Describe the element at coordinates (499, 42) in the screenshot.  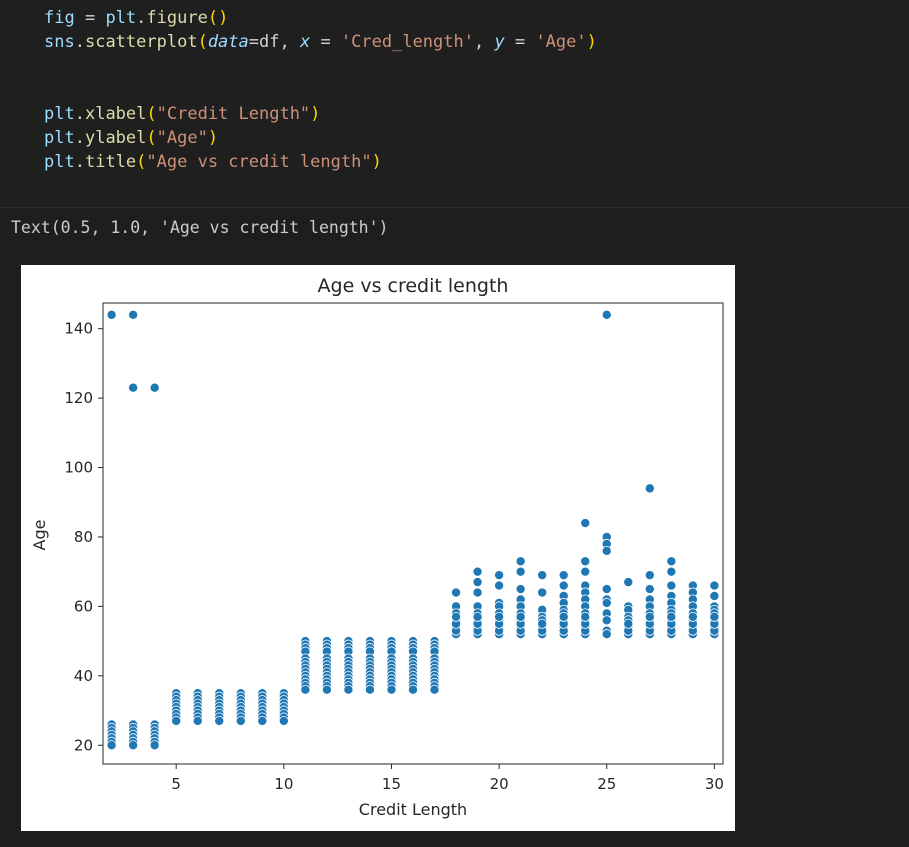
I see `code-token: y` at that location.